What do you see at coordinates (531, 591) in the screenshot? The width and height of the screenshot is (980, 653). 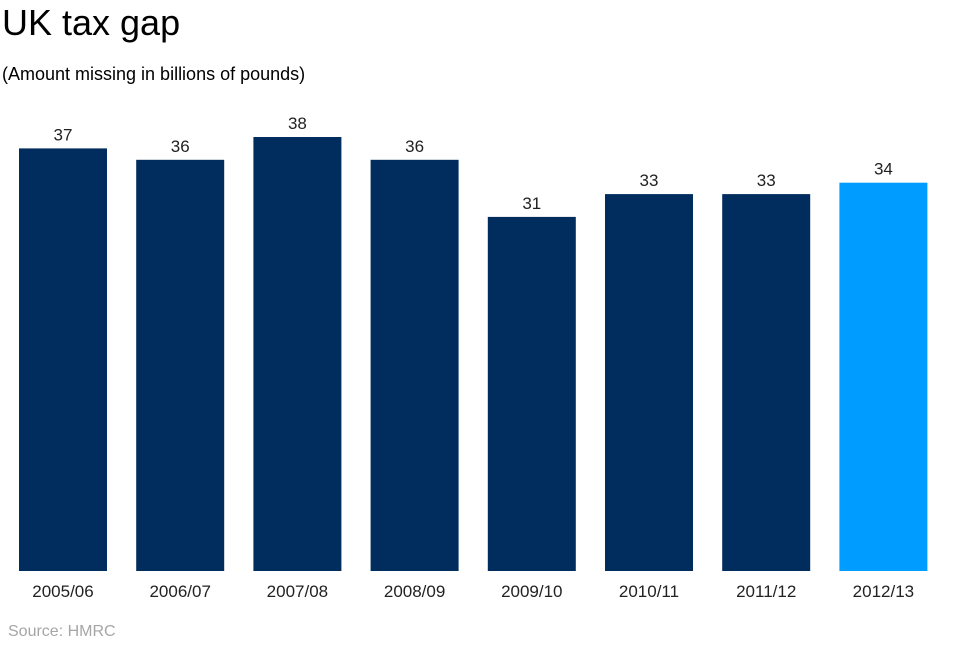 I see `category-label: 2009/10` at bounding box center [531, 591].